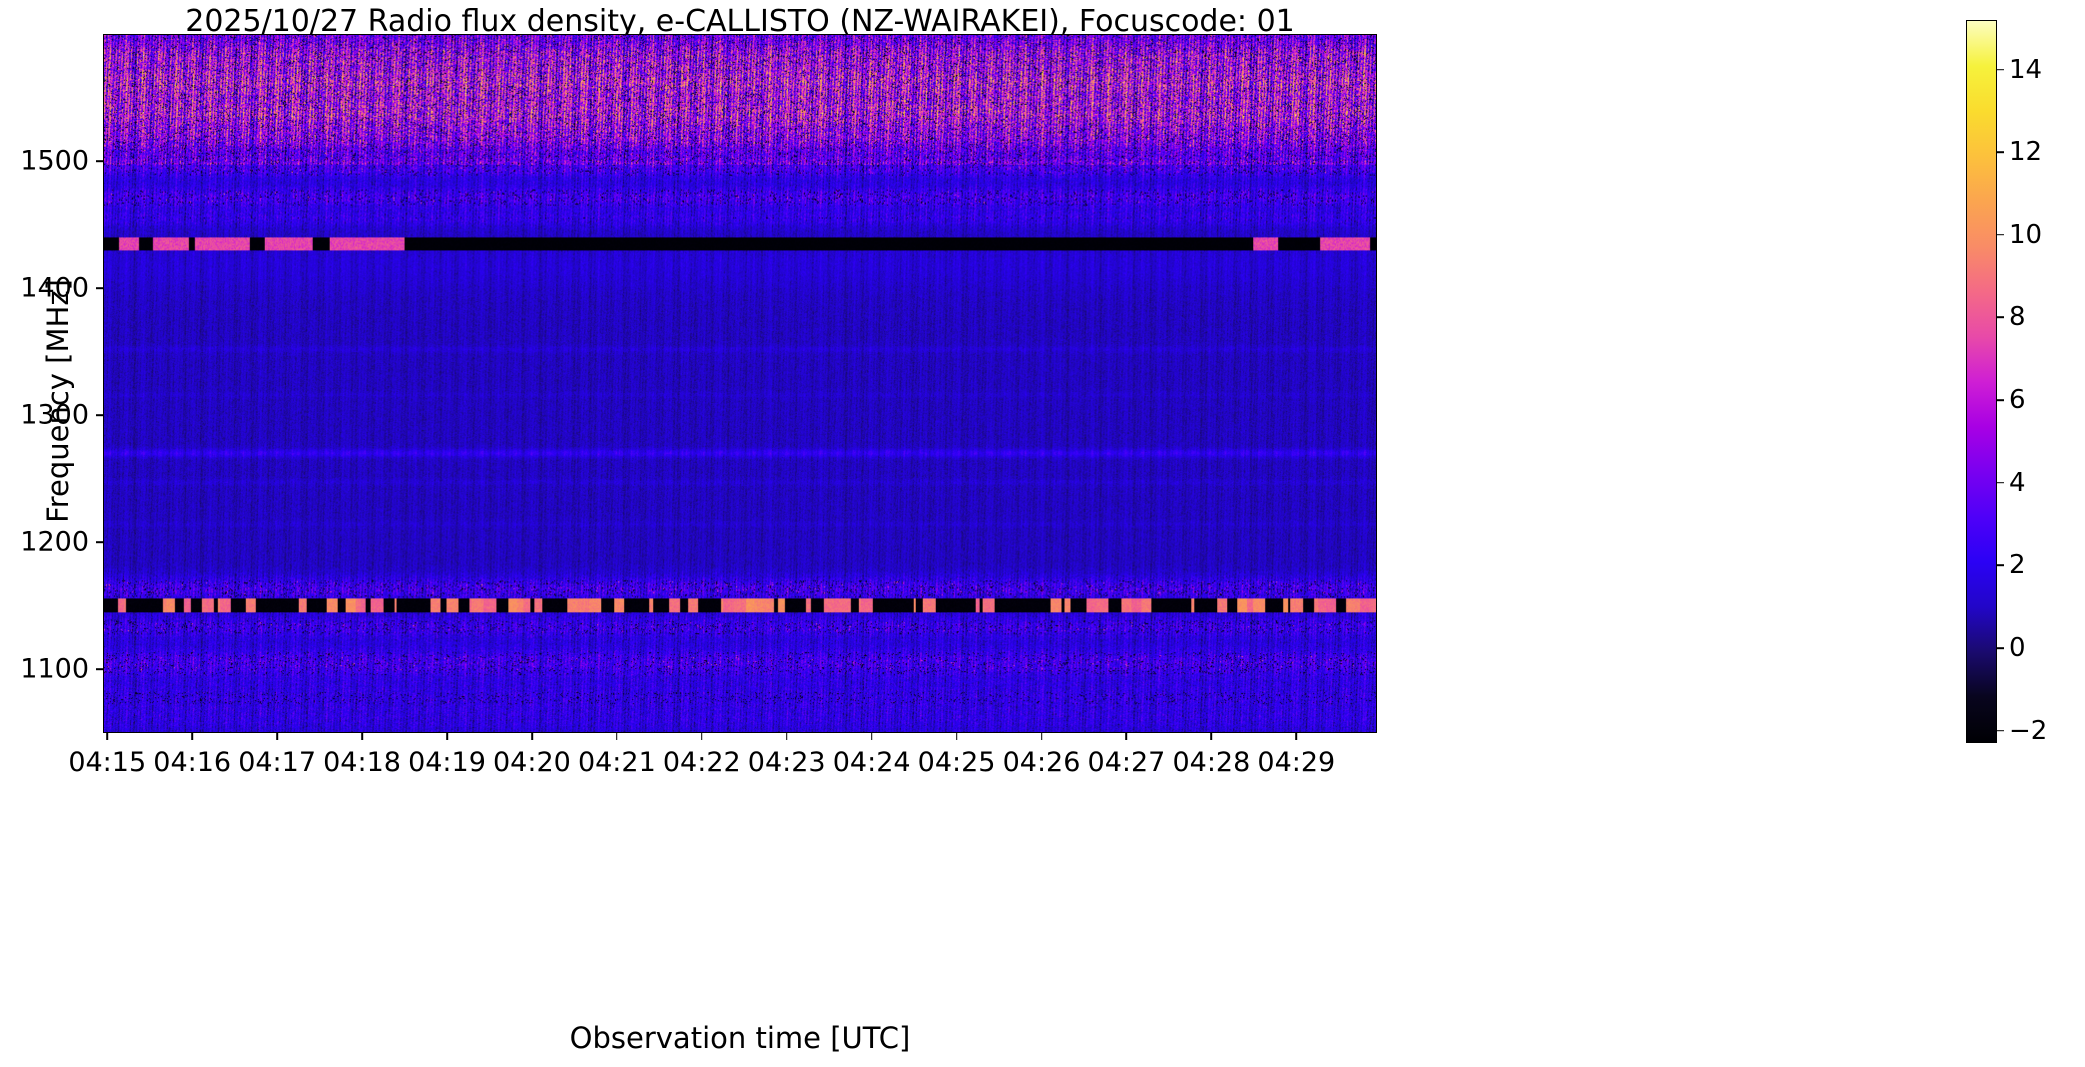  What do you see at coordinates (1041, 762) in the screenshot?
I see `x-tick-label: 04:26` at bounding box center [1041, 762].